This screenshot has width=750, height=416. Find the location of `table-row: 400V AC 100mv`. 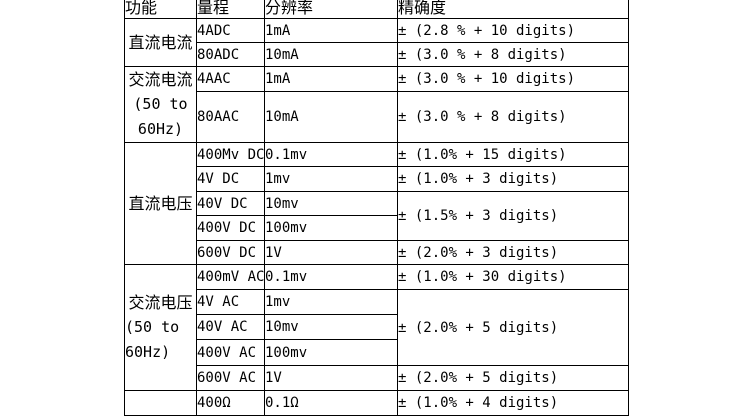

table-row: 400V AC 100mv is located at coordinates (377, 352).